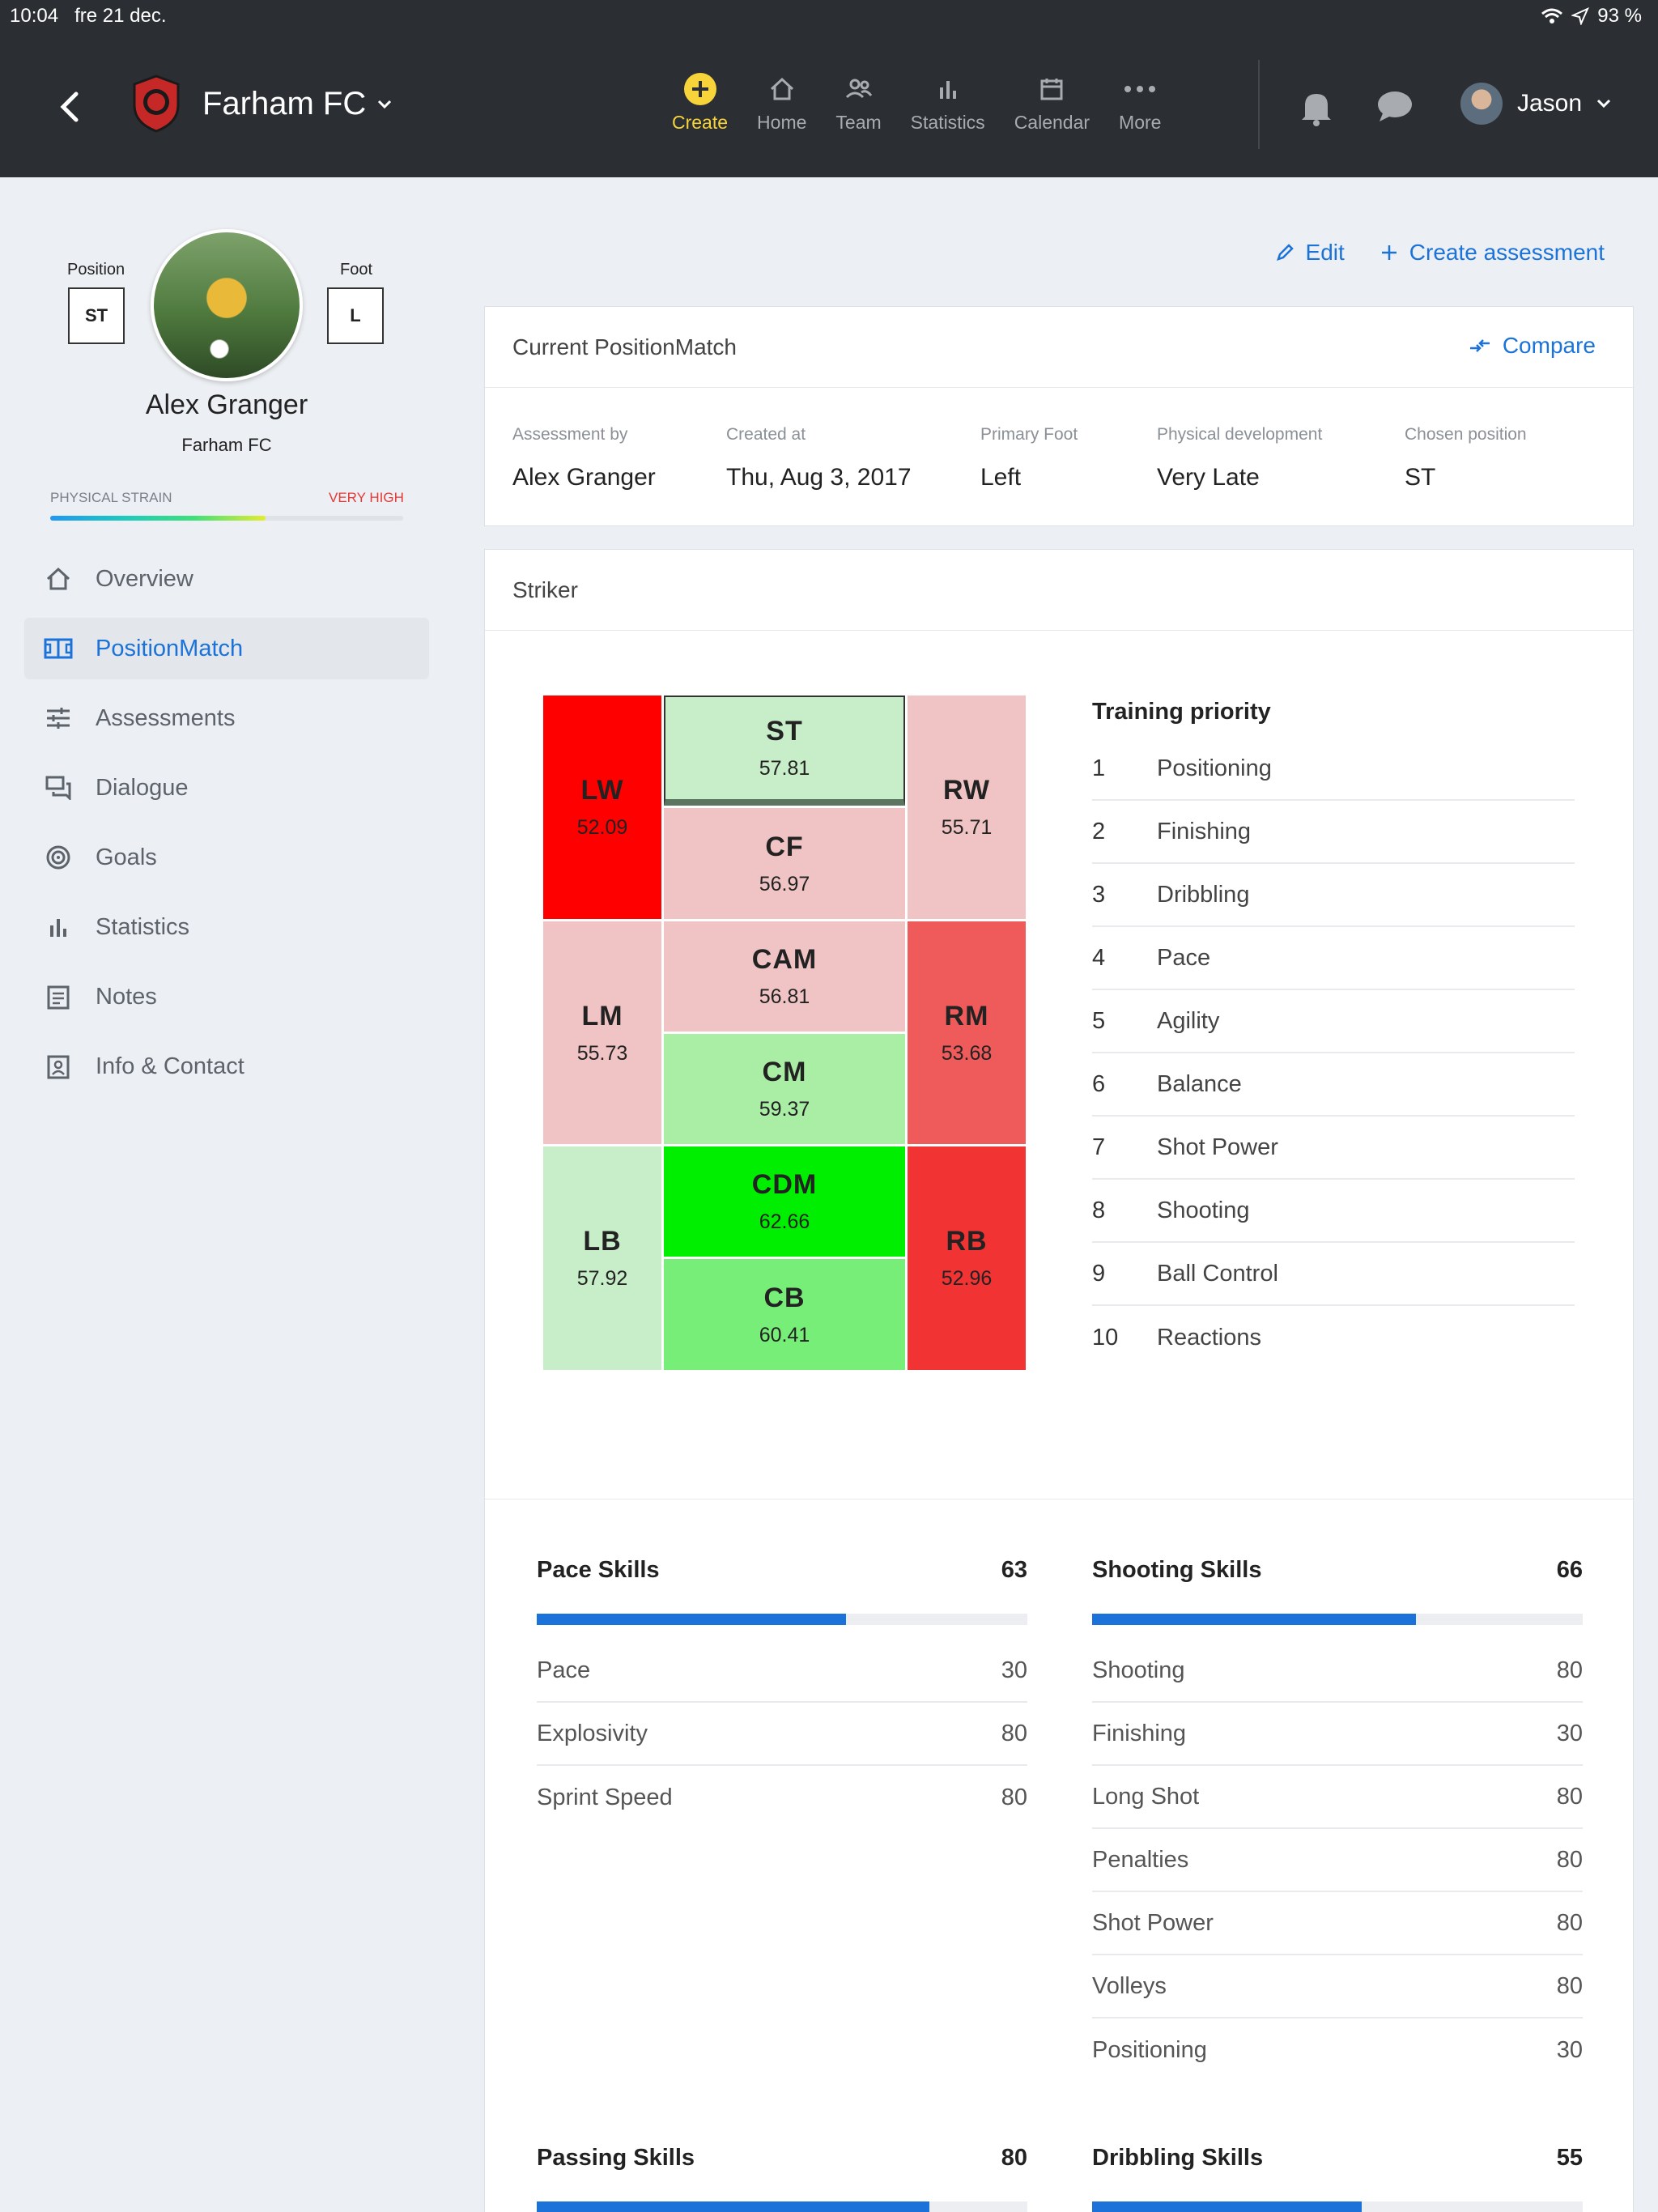  What do you see at coordinates (784, 884) in the screenshot?
I see `position-score: 56.97` at bounding box center [784, 884].